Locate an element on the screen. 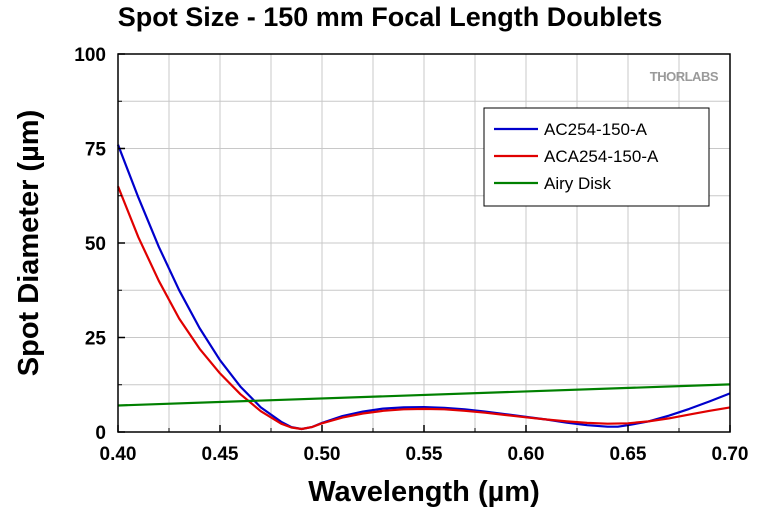 The height and width of the screenshot is (511, 780). x-tick-label: 0.45 is located at coordinates (220, 454).